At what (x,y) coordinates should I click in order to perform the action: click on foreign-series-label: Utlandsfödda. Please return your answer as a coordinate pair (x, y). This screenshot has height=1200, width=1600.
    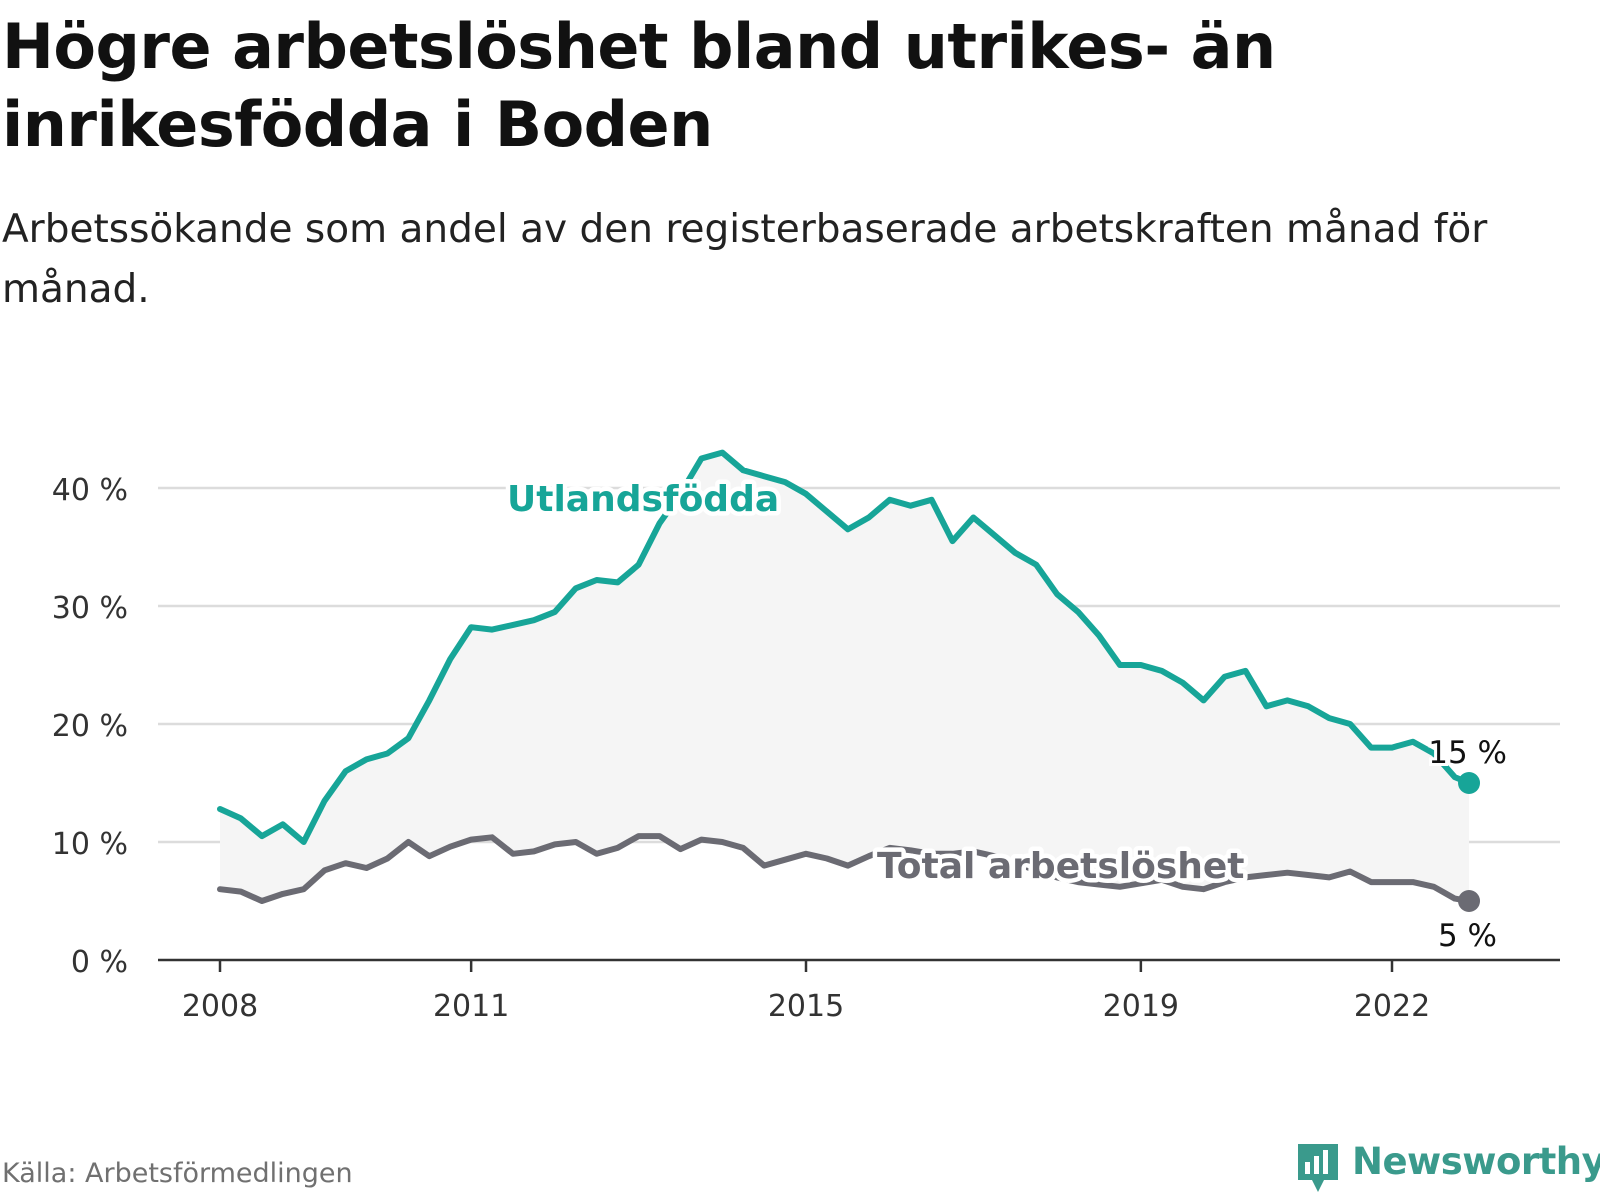
    Looking at the image, I should click on (643, 499).